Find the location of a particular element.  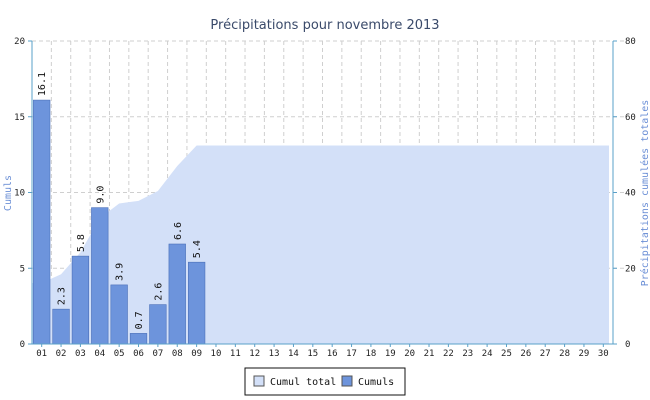

legend: Cumul total Cumuls is located at coordinates (325, 381).